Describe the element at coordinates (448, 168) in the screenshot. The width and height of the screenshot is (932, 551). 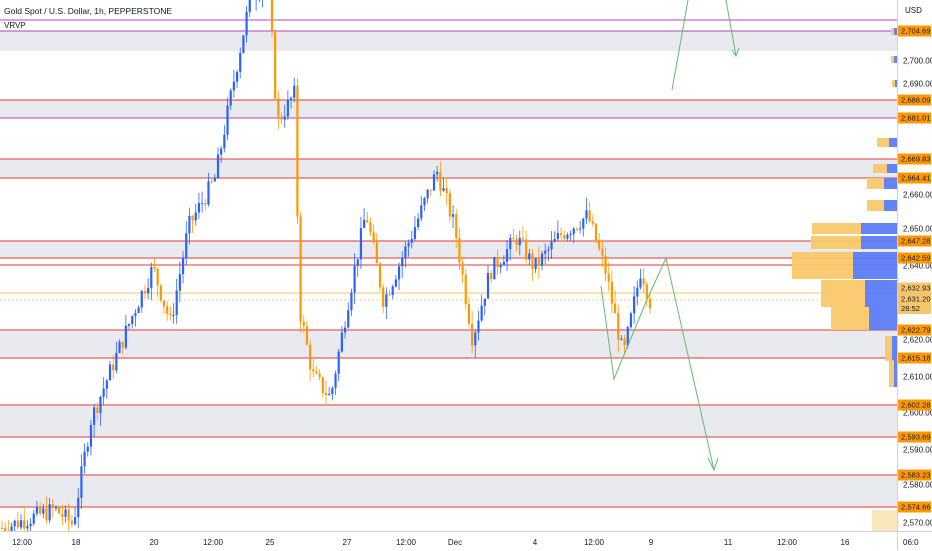
I see `zone-band` at that location.